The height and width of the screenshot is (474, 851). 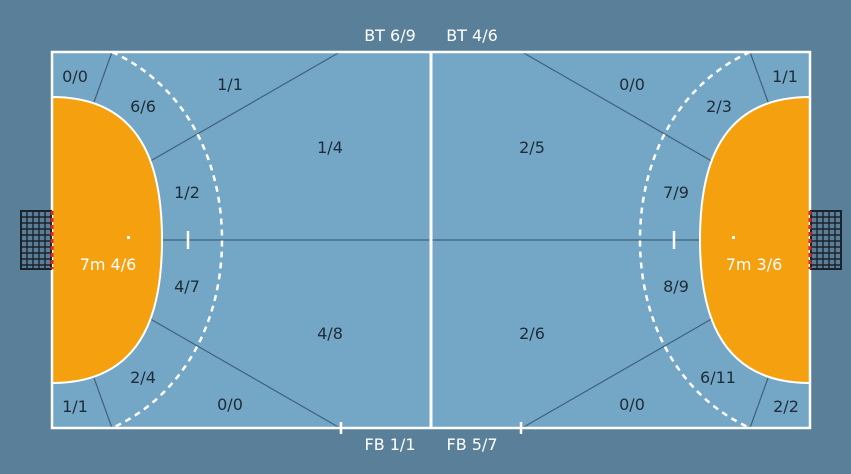 I want to click on left-center-top-stat: 1/4, so click(x=330, y=147).